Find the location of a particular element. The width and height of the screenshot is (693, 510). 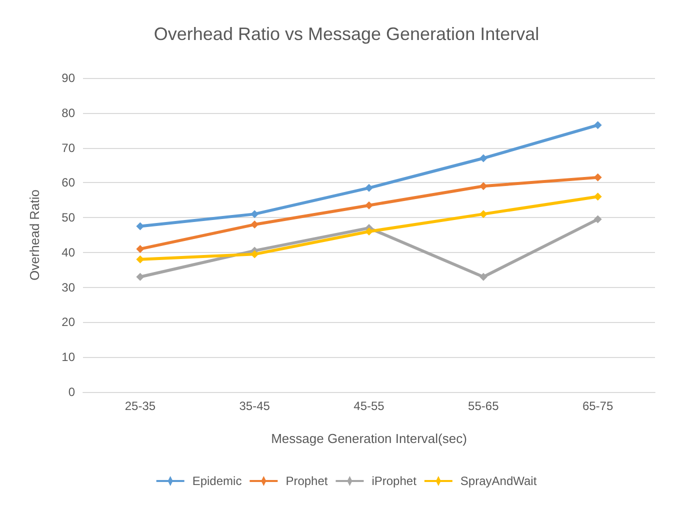

y-tick-label: 50 is located at coordinates (69, 217).